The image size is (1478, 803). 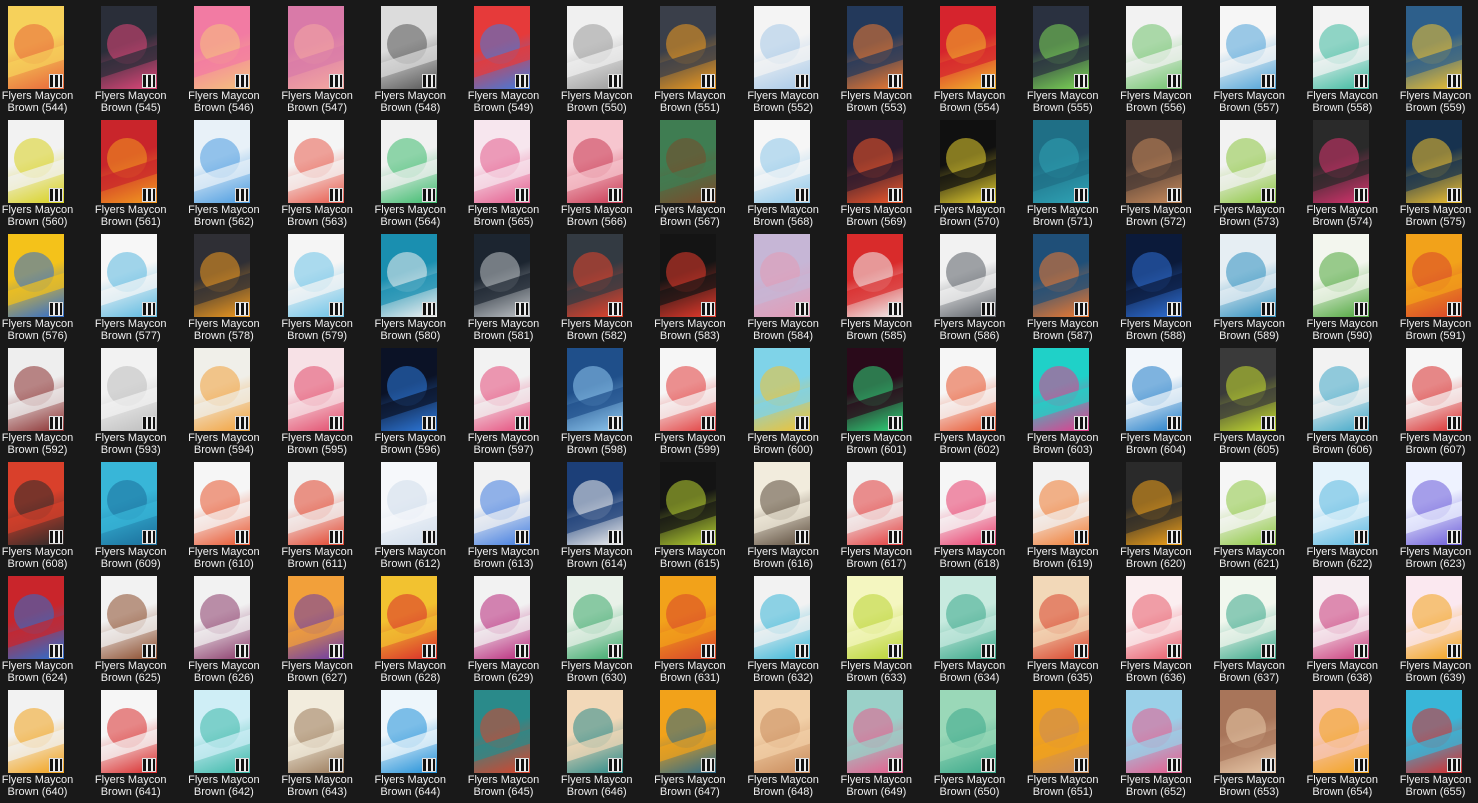 I want to click on file-name: Flyers Maycon Brown (635), so click(x=1062, y=672).